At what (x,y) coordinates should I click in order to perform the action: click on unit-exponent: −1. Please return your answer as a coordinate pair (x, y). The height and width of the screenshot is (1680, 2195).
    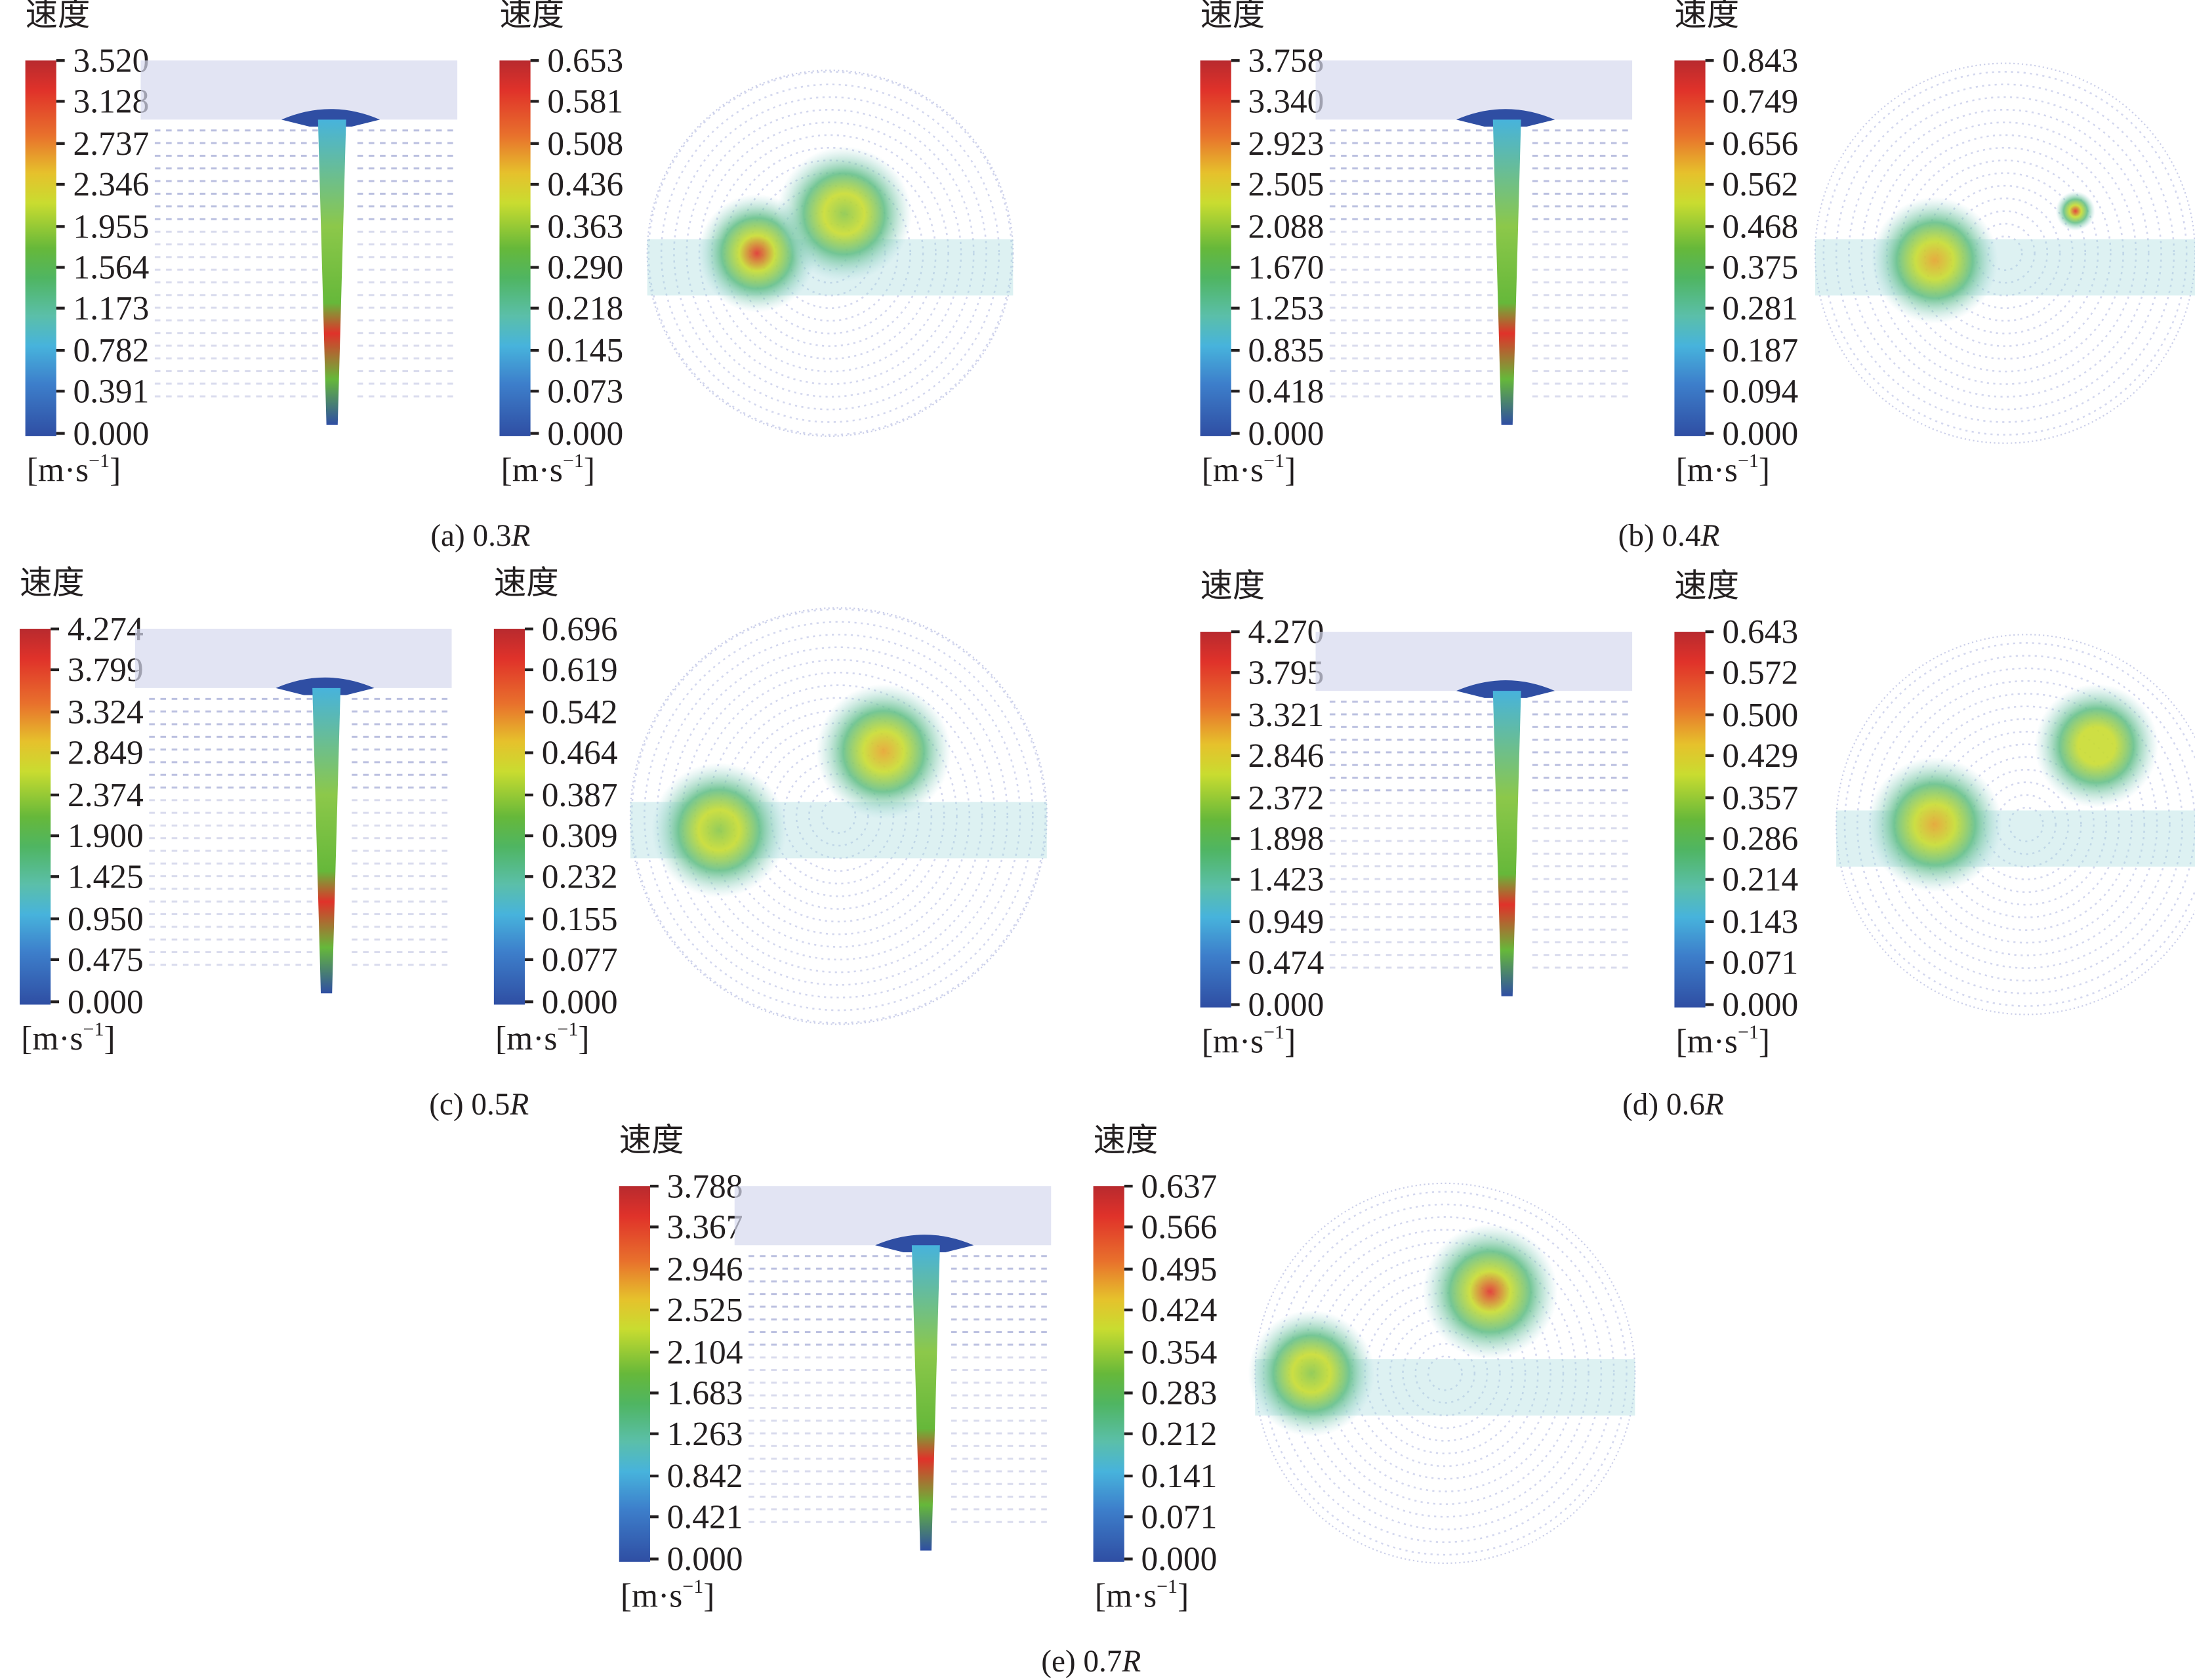
    Looking at the image, I should click on (1748, 1033).